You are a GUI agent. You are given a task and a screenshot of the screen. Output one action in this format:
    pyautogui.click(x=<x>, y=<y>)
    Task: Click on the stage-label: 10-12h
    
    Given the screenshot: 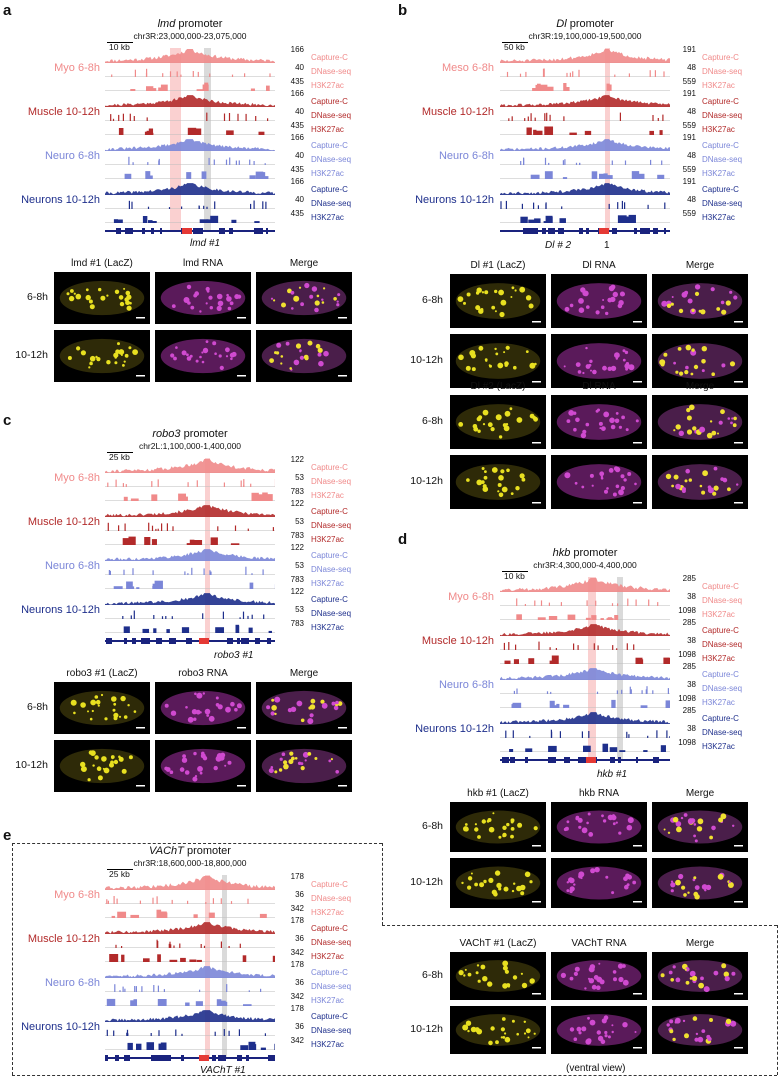 What is the action you would take?
    pyautogui.click(x=31, y=765)
    